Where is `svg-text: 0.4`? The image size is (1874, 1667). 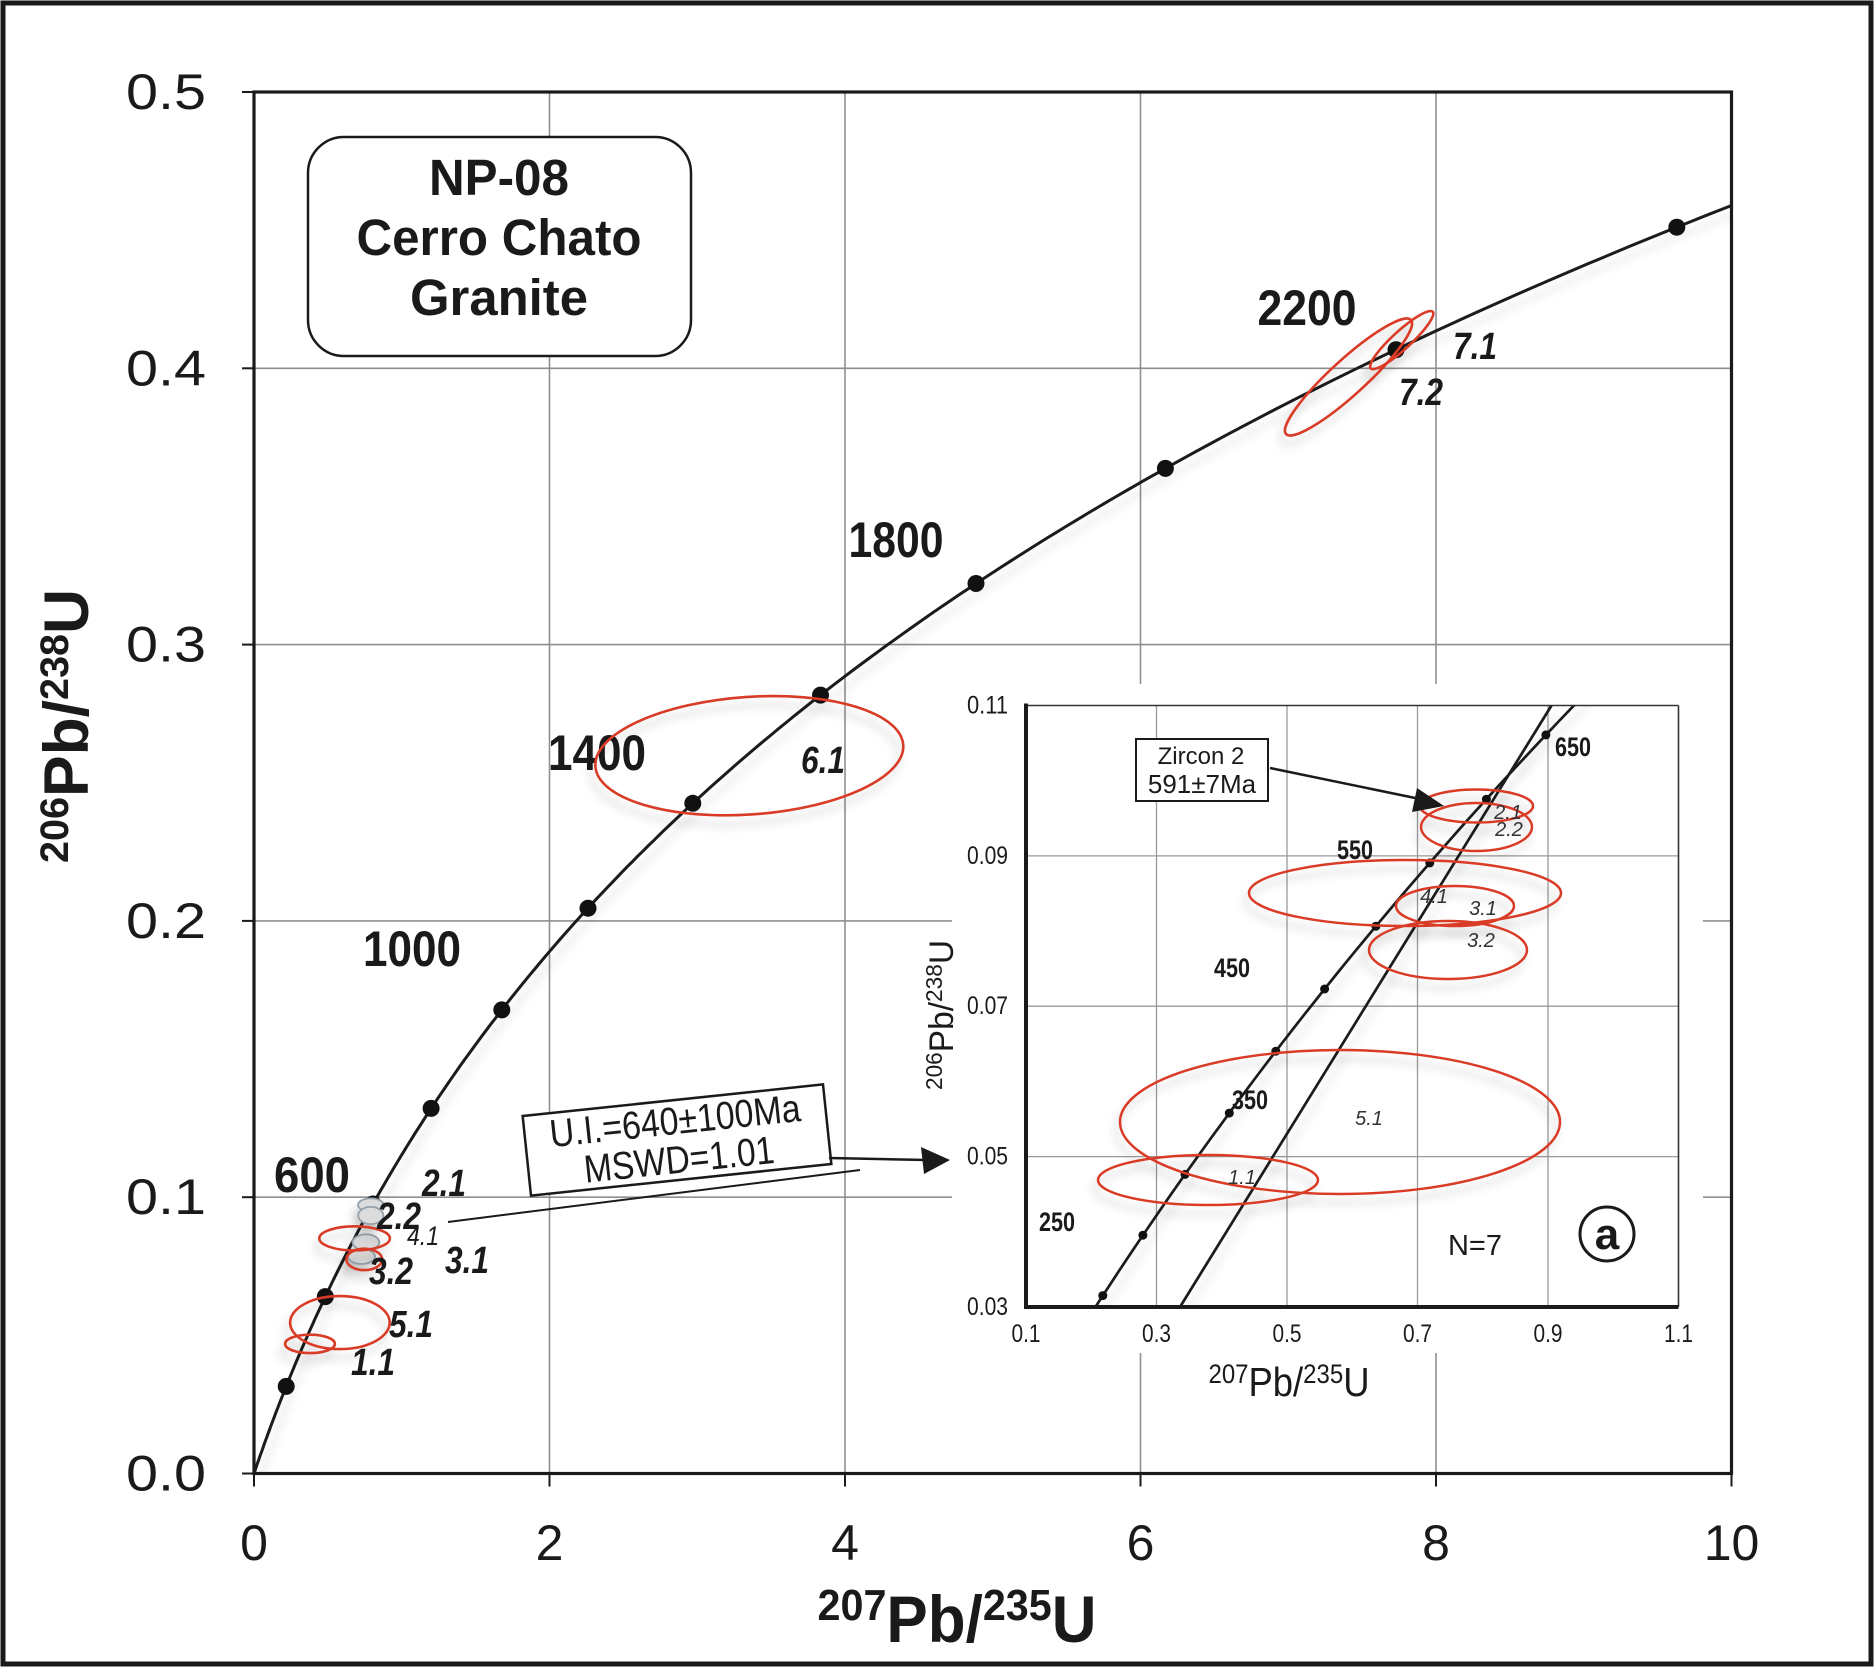
svg-text: 0.4 is located at coordinates (166, 368).